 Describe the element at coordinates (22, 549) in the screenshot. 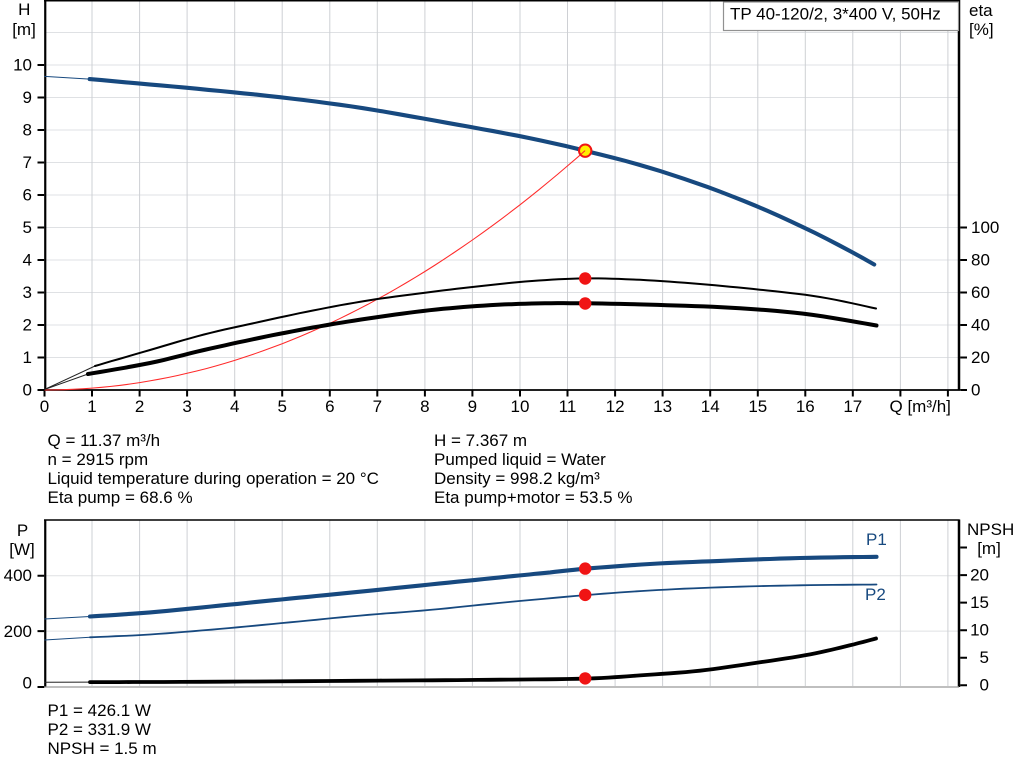

I see `svg-text: [W]` at that location.